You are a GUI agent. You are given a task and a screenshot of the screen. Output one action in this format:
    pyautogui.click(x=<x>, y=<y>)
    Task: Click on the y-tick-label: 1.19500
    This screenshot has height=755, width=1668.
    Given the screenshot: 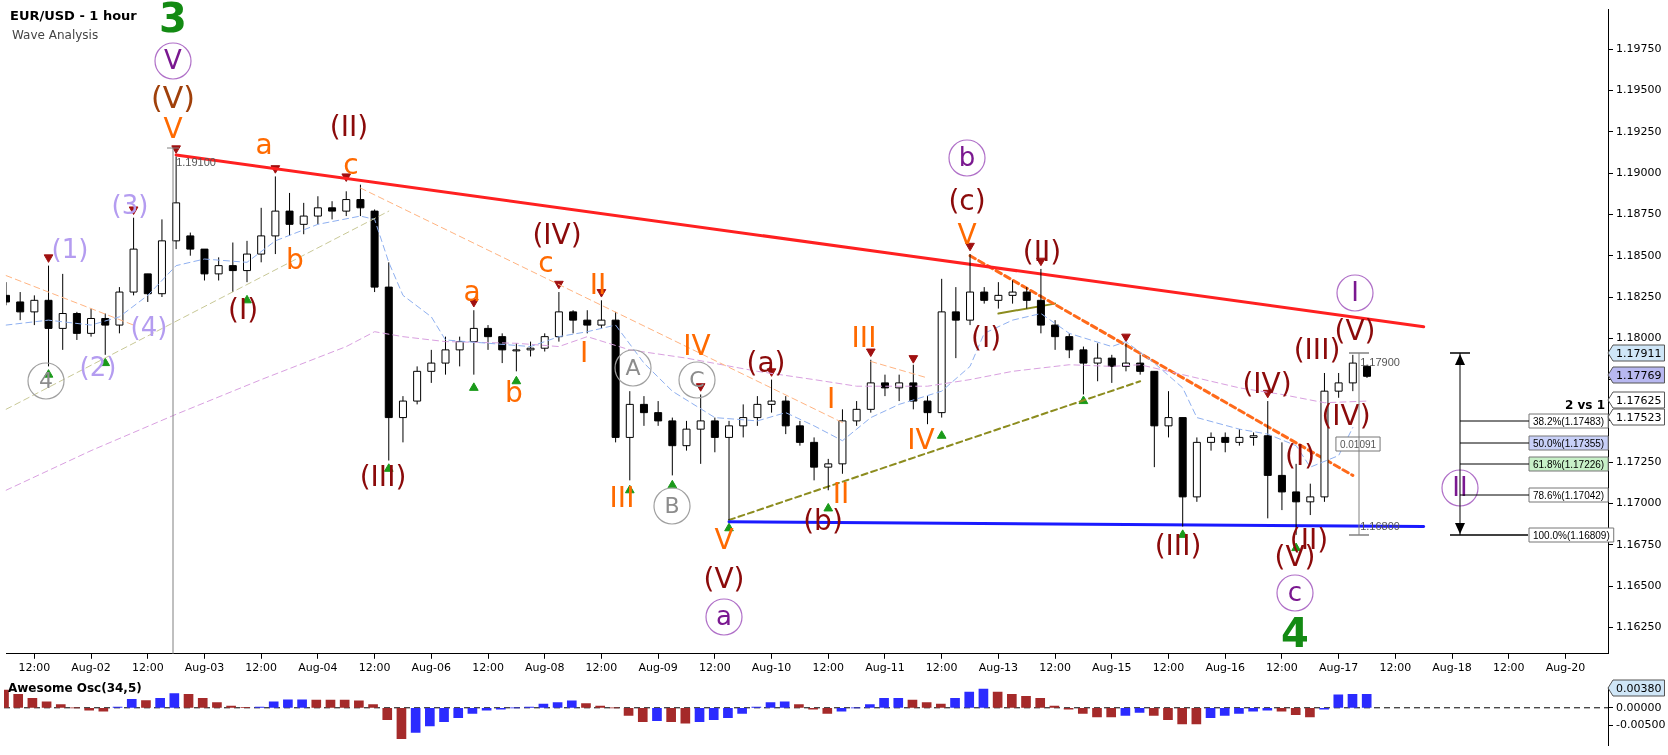 What is the action you would take?
    pyautogui.click(x=1639, y=90)
    